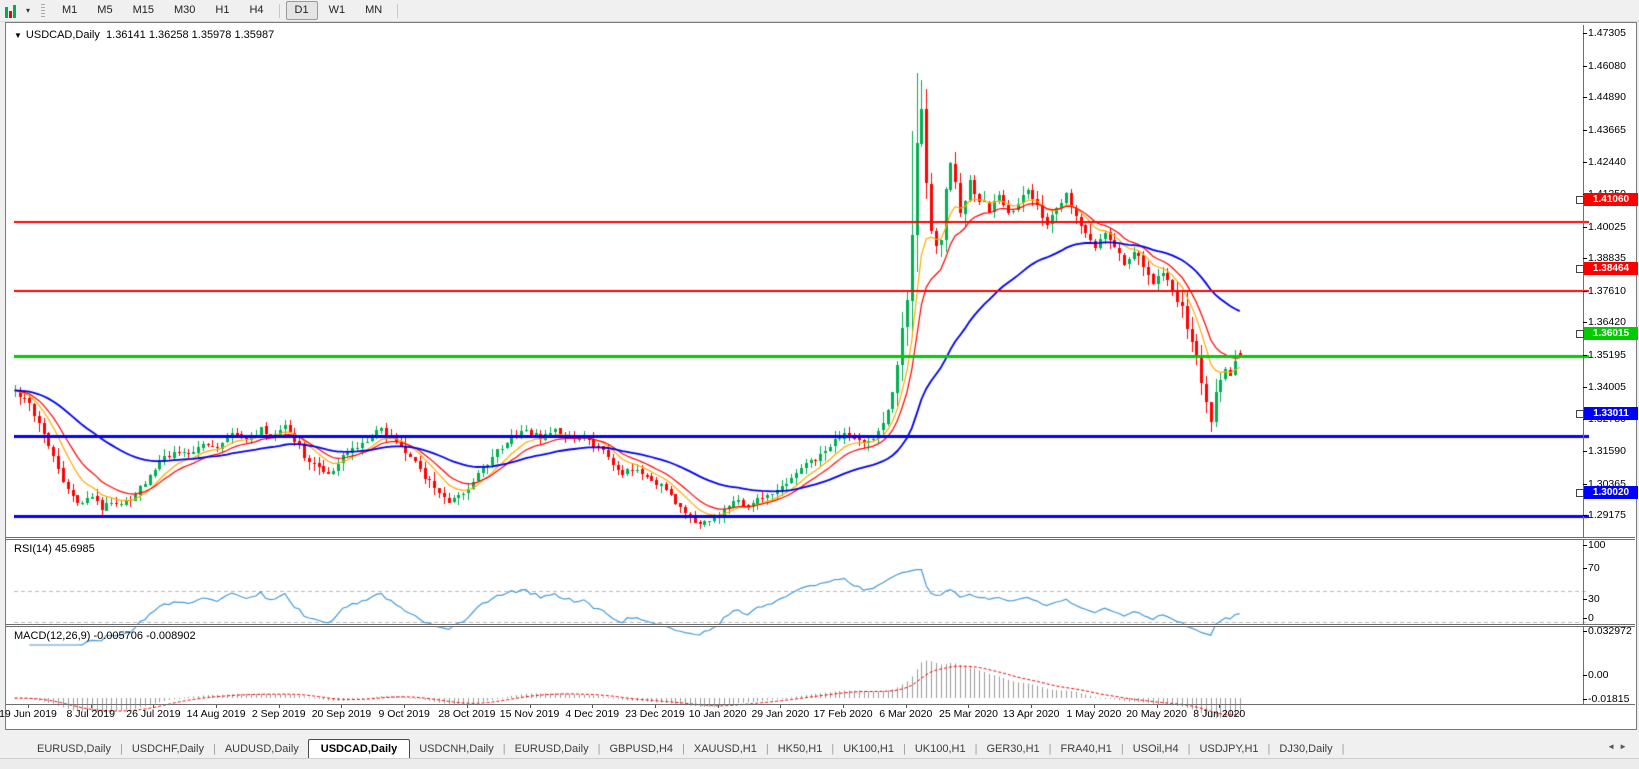 This screenshot has width=1639, height=769. What do you see at coordinates (359, 749) in the screenshot?
I see `chart-tab-usdcad-daily: USDCAD,Daily` at bounding box center [359, 749].